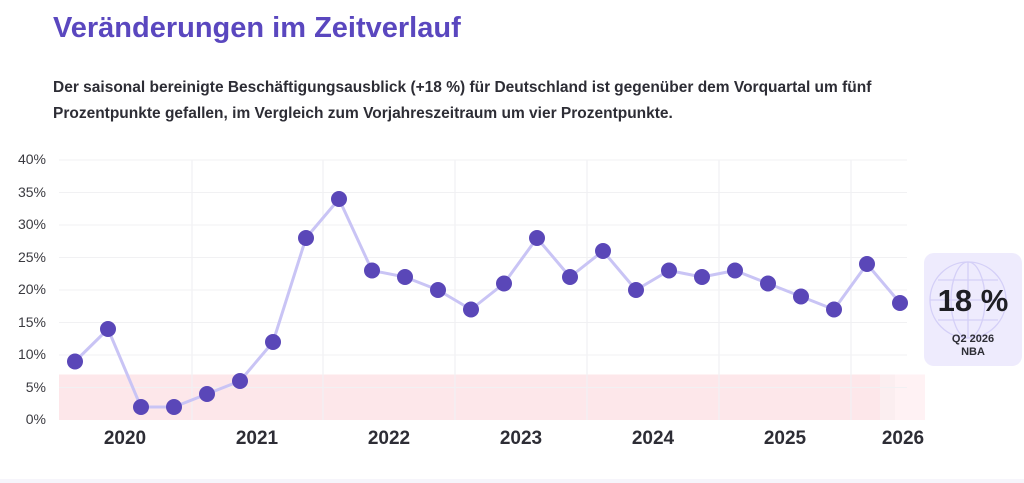 This screenshot has height=483, width=1024. What do you see at coordinates (31, 354) in the screenshot?
I see `y-tick-label: 10%` at bounding box center [31, 354].